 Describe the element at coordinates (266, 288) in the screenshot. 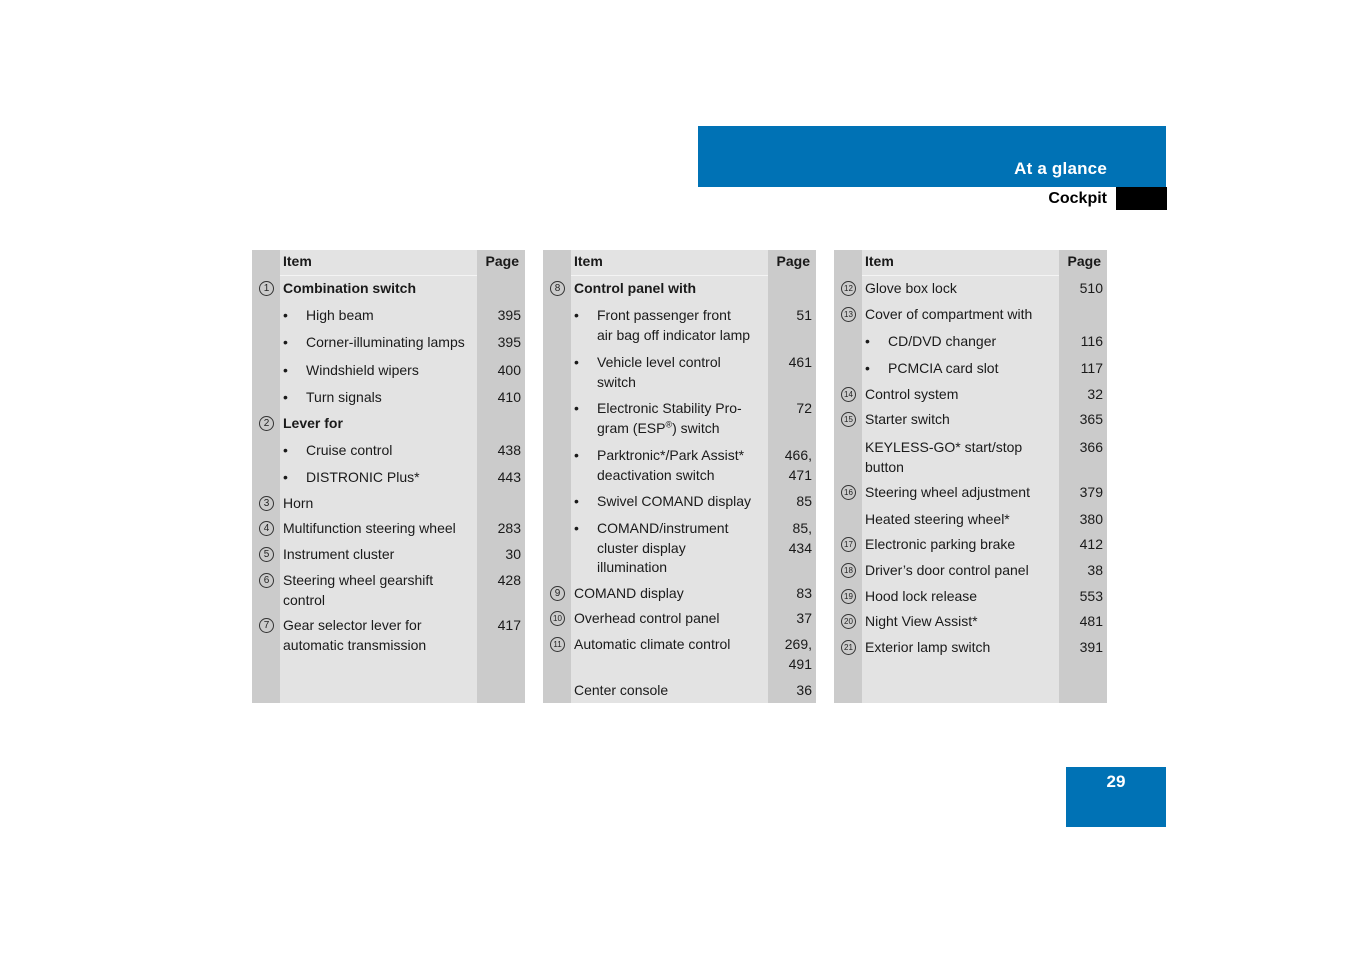

I see `item-number-badge: 1` at that location.